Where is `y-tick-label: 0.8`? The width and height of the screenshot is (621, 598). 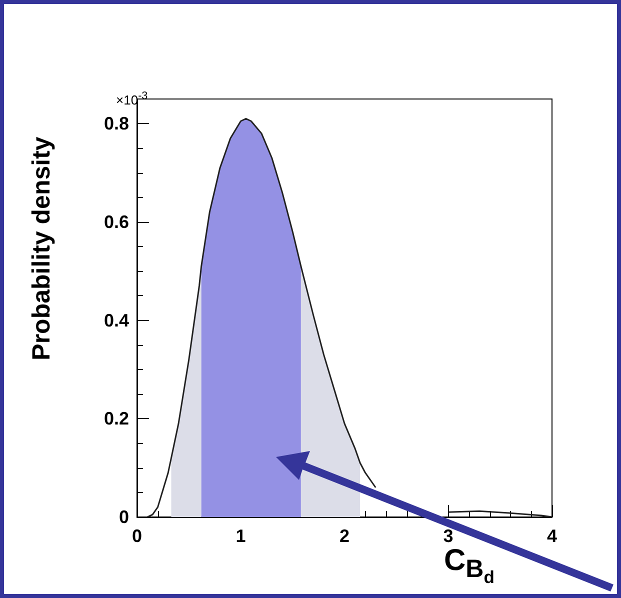 y-tick-label: 0.8 is located at coordinates (116, 124).